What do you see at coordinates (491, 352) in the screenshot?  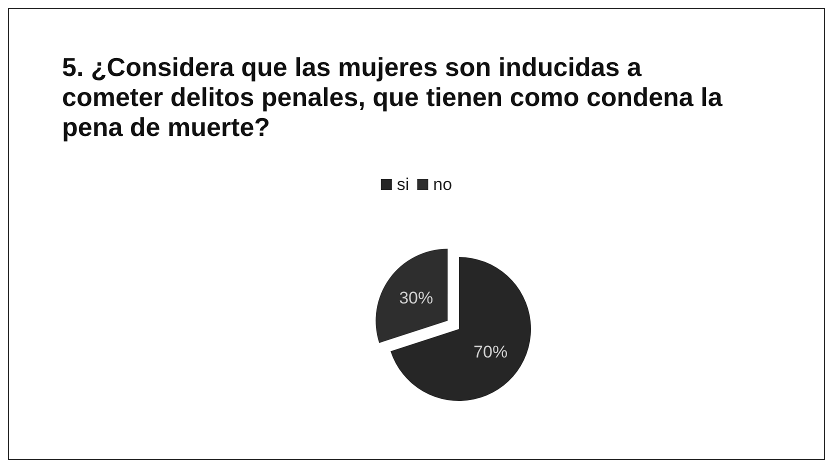 I see `data-label: 70%` at bounding box center [491, 352].